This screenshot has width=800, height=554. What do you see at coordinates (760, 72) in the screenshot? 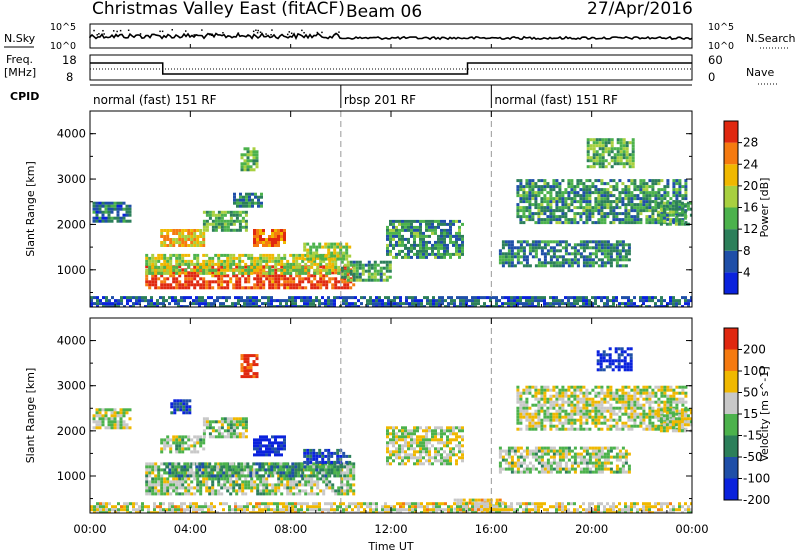
I see `nave-label: Nave` at bounding box center [760, 72].